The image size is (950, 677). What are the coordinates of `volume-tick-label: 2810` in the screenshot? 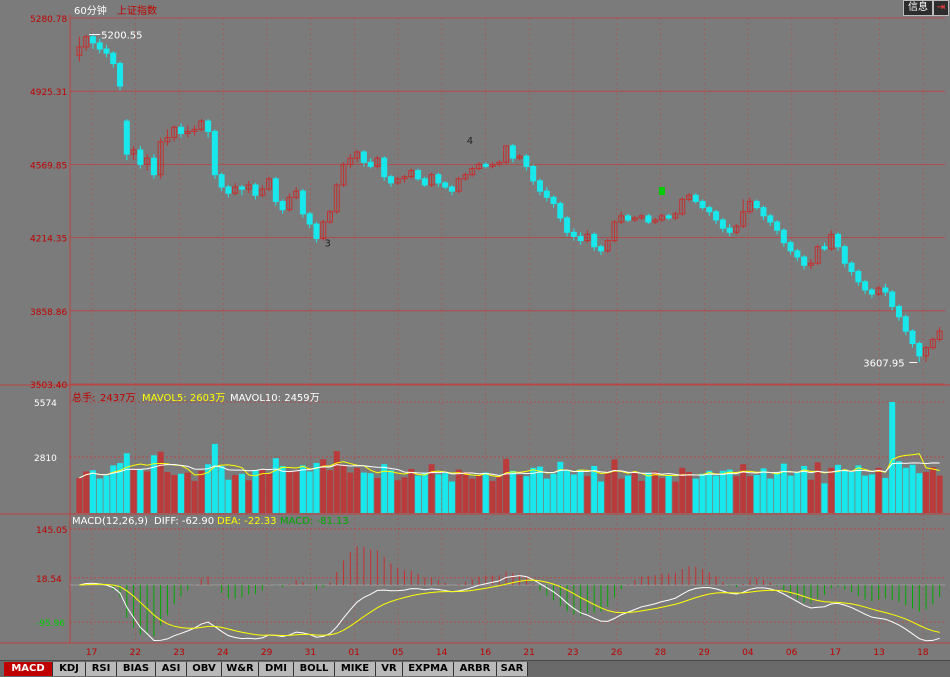 It's located at (45, 459).